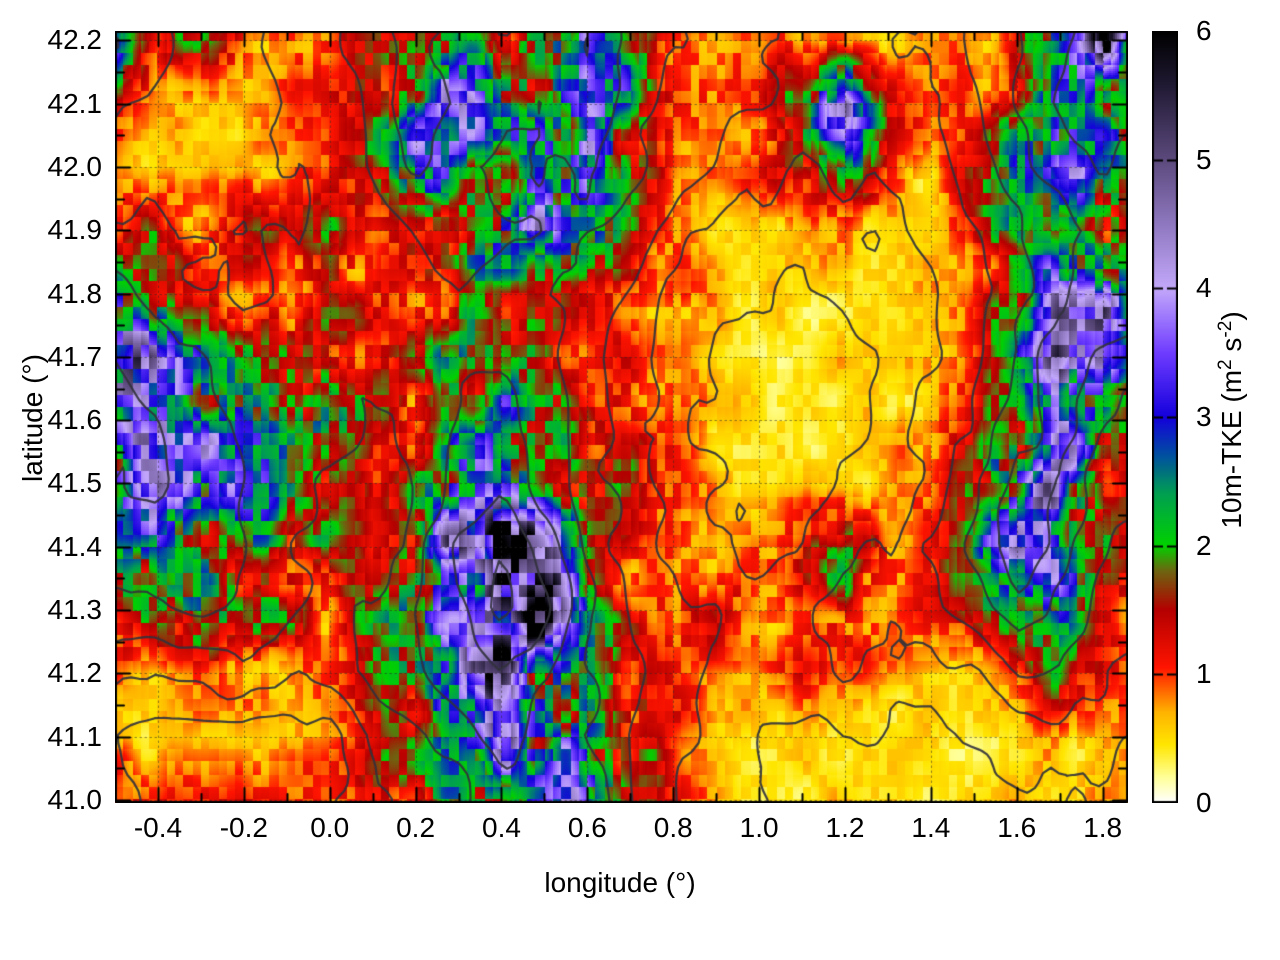  What do you see at coordinates (75, 230) in the screenshot?
I see `y-tick-label: 41.9` at bounding box center [75, 230].